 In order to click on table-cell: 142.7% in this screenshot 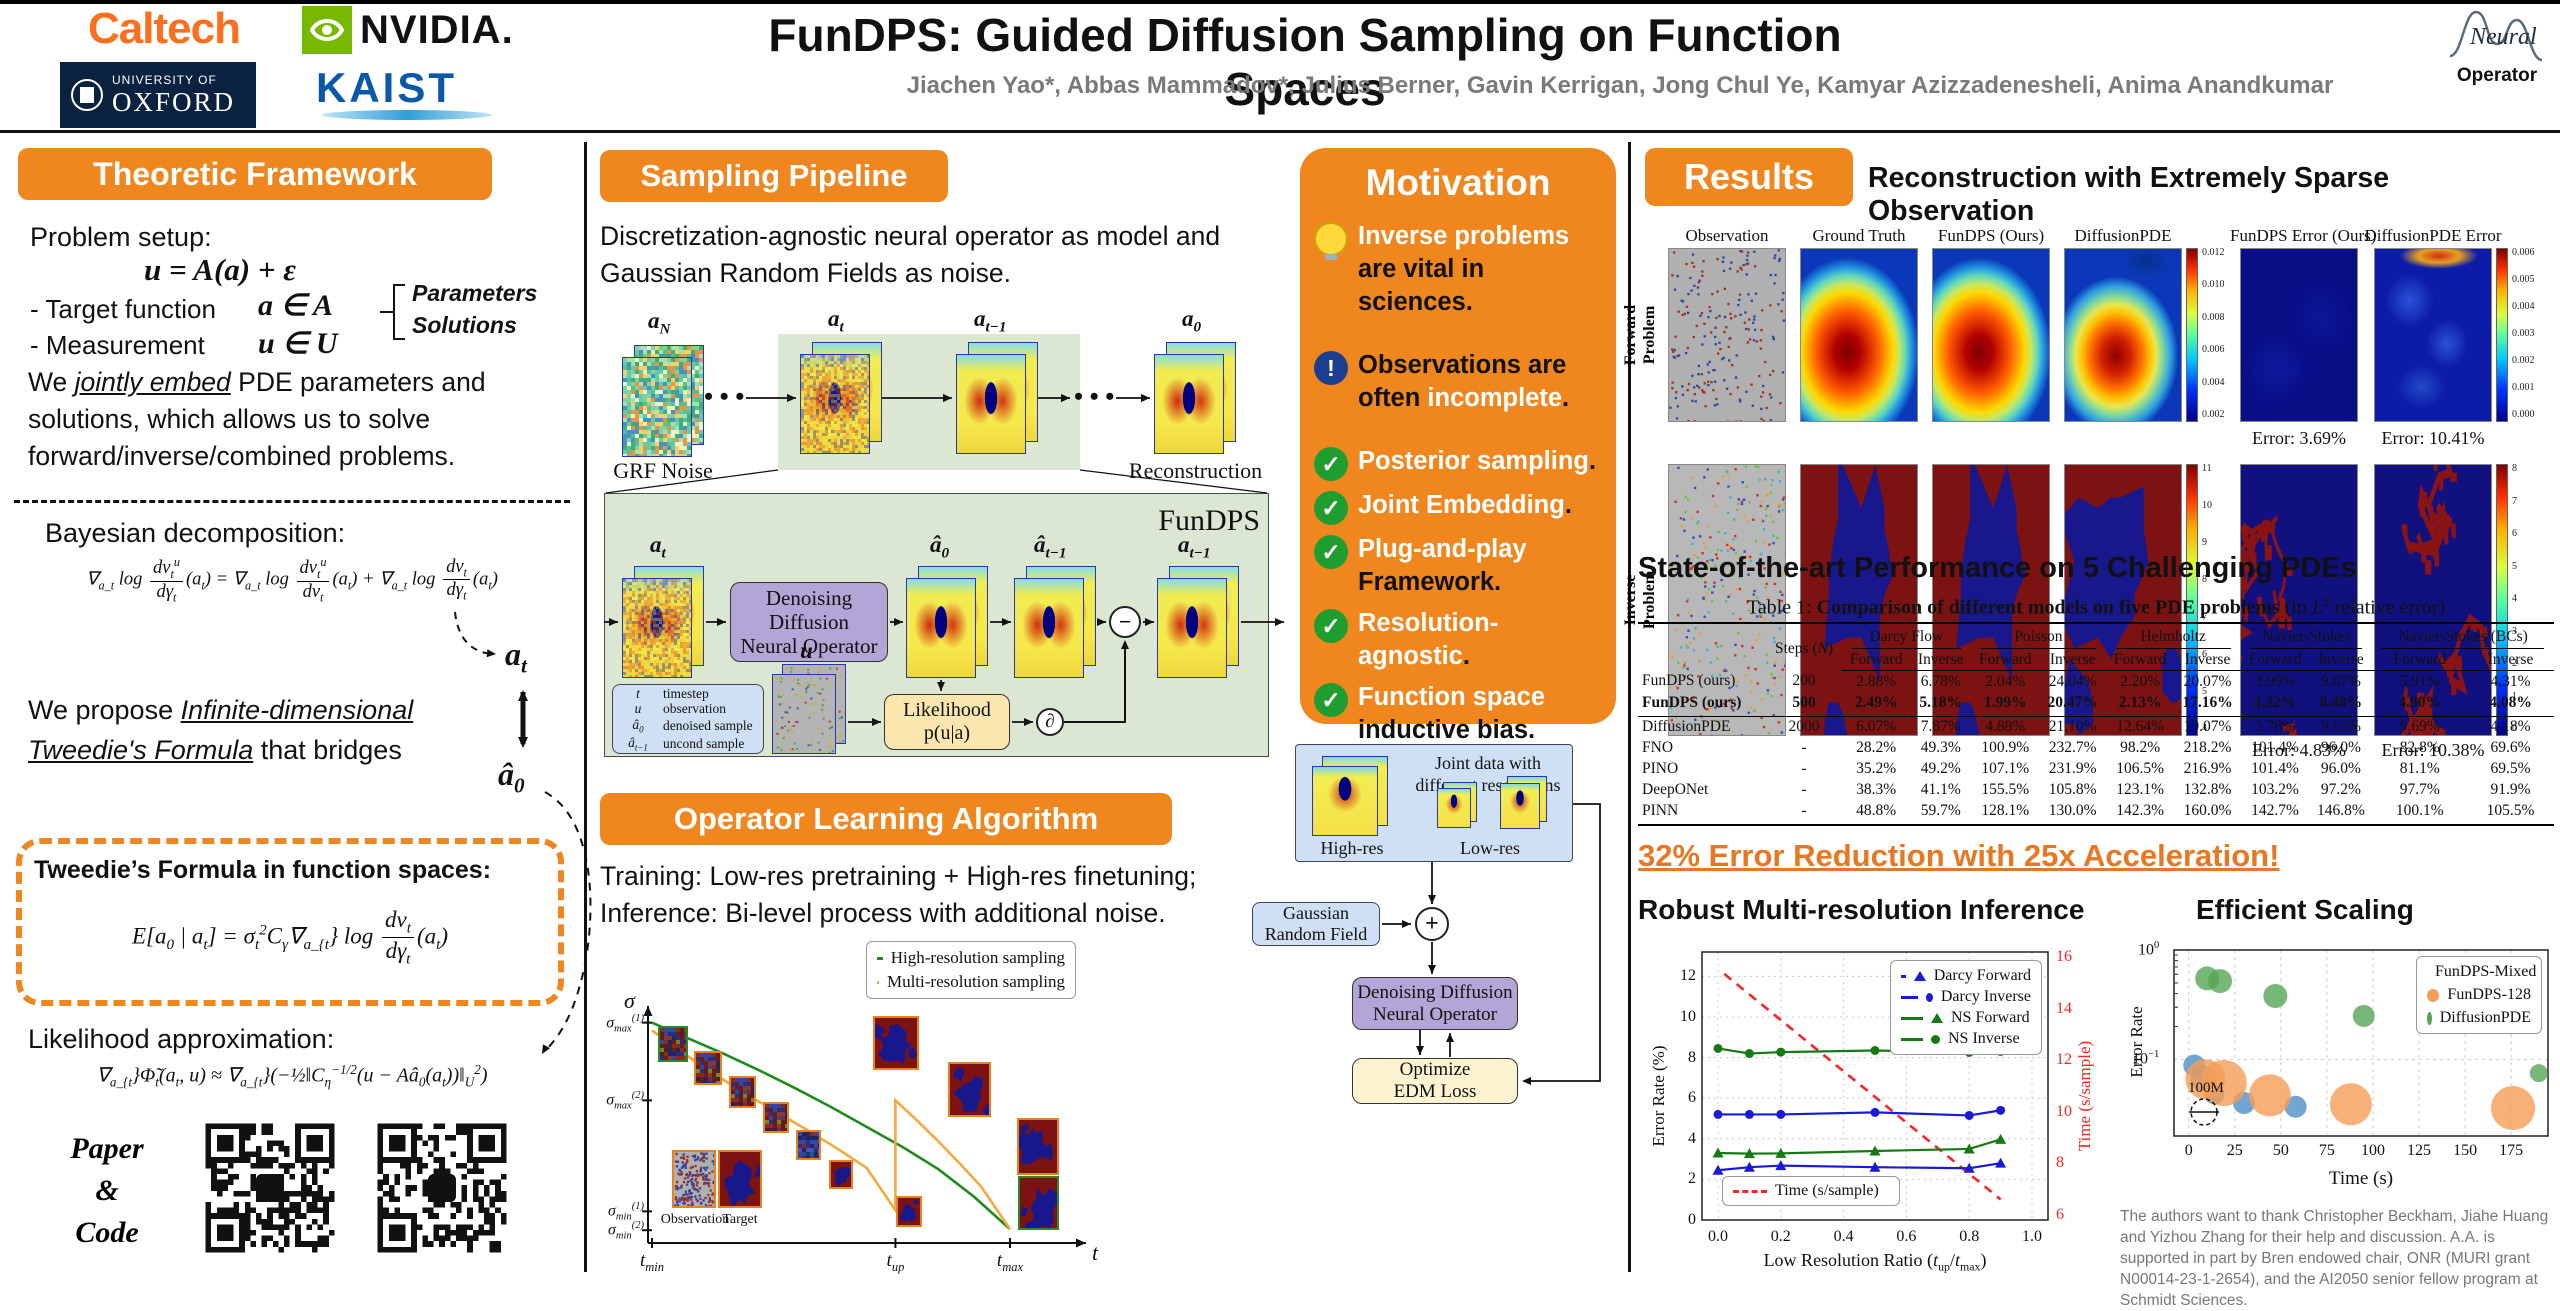, I will do `click(2275, 813)`.